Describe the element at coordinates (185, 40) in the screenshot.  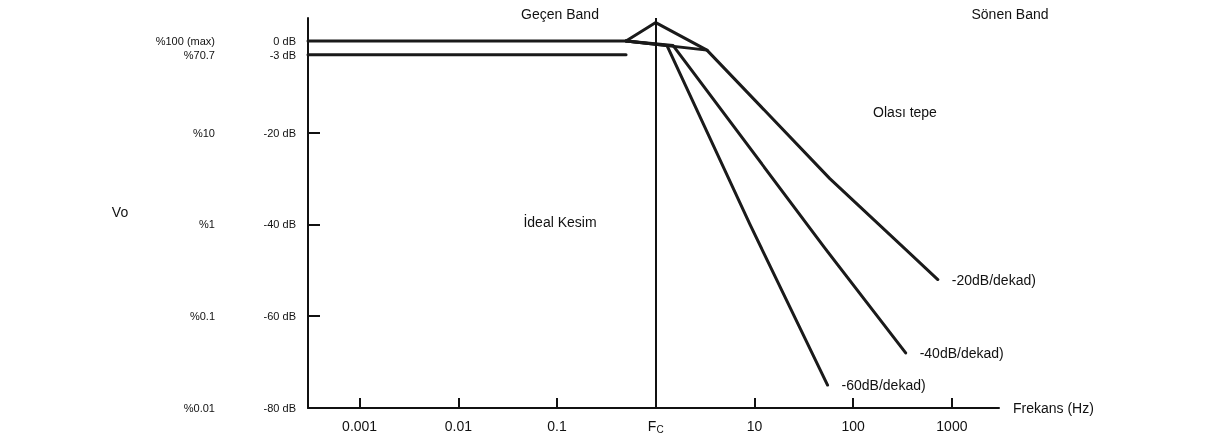
I see `text: %100 (max)` at that location.